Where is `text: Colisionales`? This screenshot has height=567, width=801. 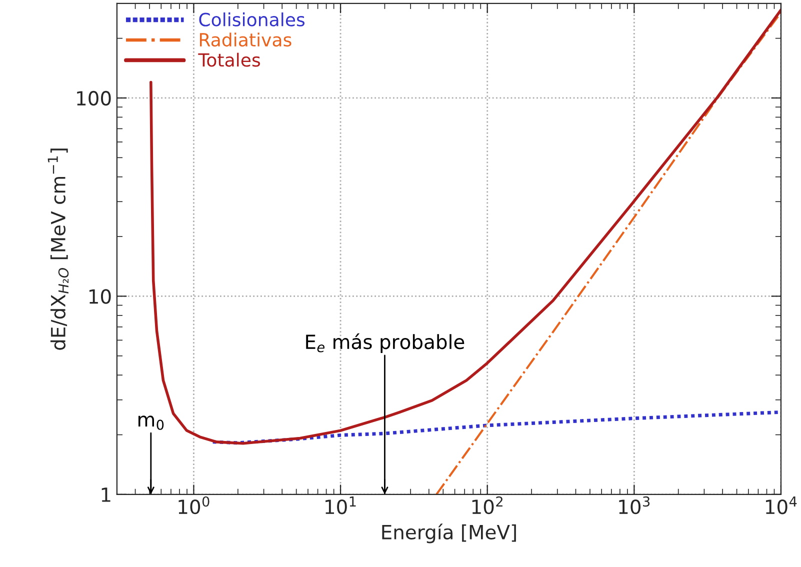
text: Colisionales is located at coordinates (252, 19).